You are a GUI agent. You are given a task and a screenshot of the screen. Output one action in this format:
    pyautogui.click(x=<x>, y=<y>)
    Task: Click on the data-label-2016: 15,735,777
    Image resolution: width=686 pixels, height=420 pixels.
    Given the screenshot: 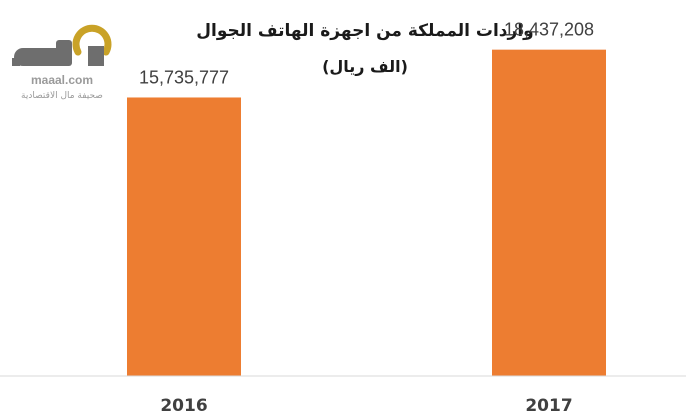 What is the action you would take?
    pyautogui.click(x=184, y=77)
    